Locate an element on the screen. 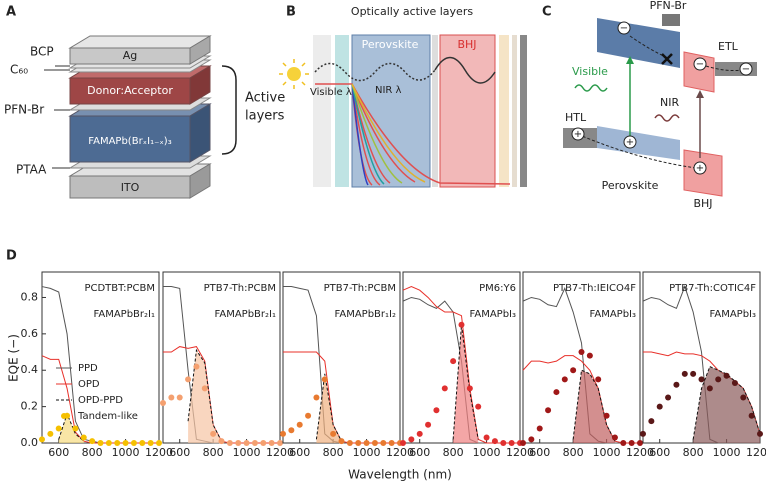  layer-label: PFN-Br is located at coordinates (668, 6).